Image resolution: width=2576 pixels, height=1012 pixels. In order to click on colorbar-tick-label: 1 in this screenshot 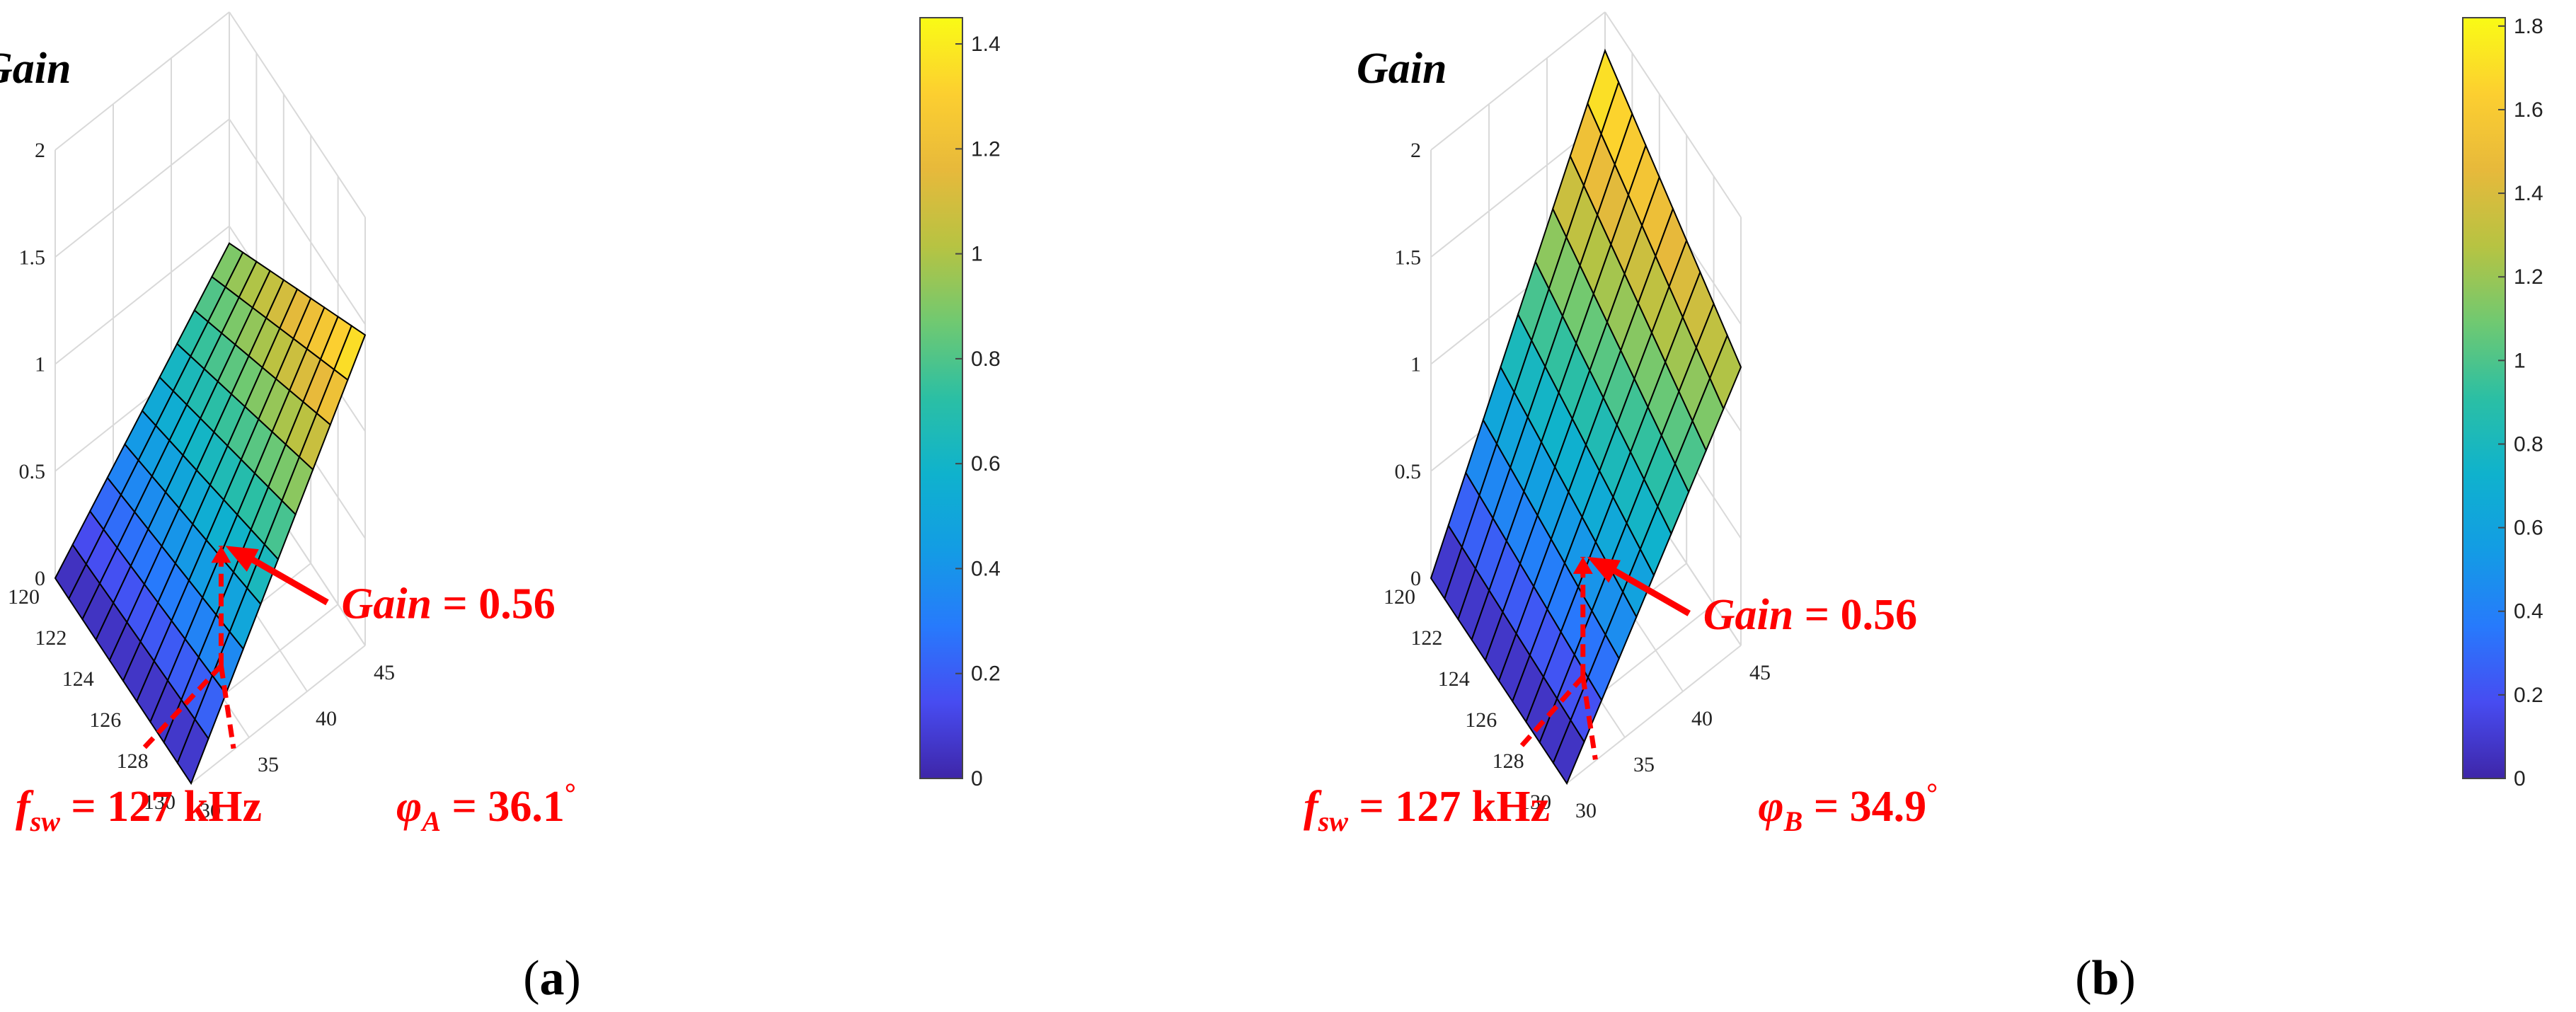, I will do `click(2520, 361)`.